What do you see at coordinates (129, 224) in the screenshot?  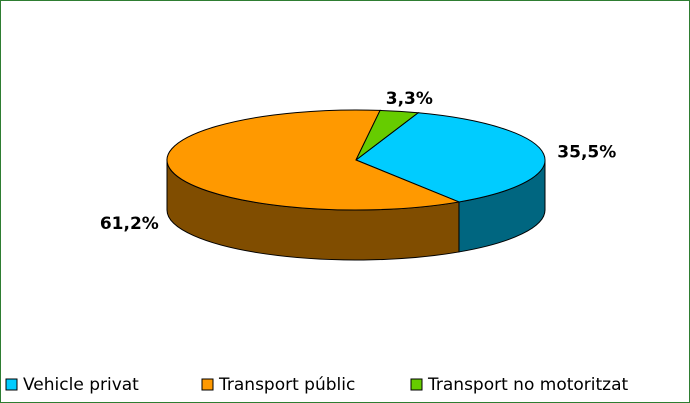 I see `data-label: 61,2%` at bounding box center [129, 224].